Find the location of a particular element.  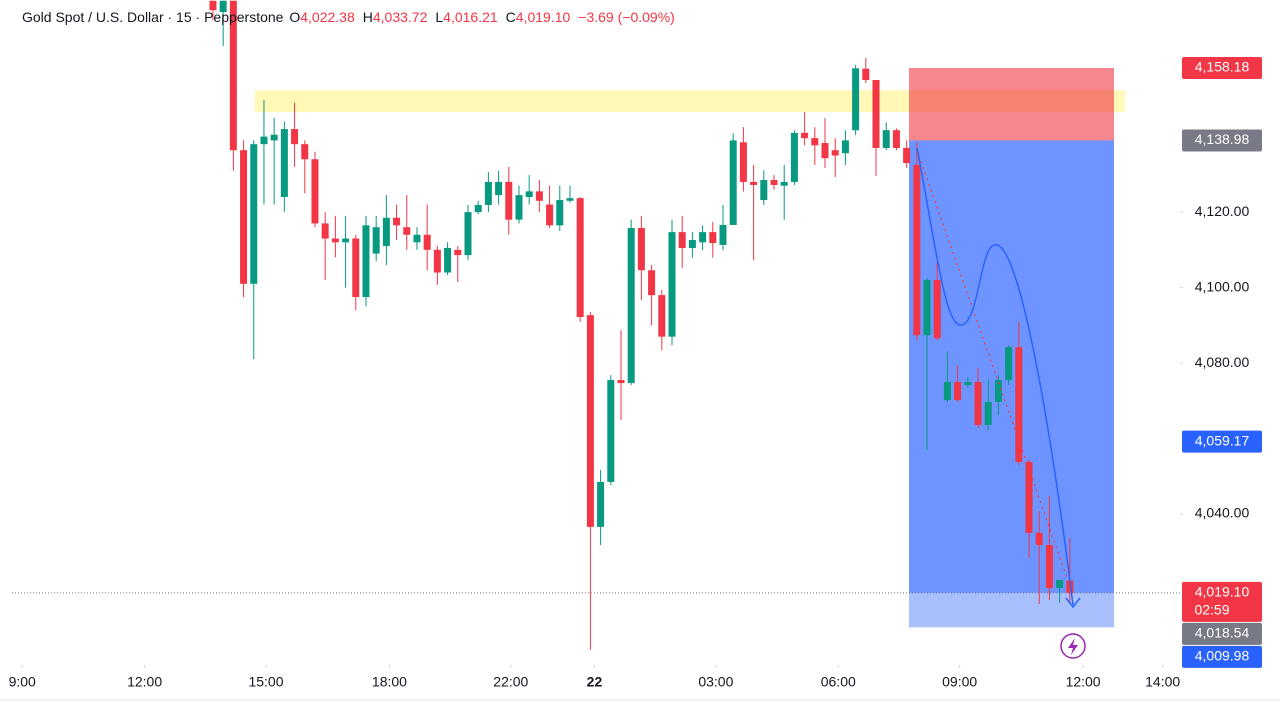

x-tick-label: 09:00 is located at coordinates (959, 682).